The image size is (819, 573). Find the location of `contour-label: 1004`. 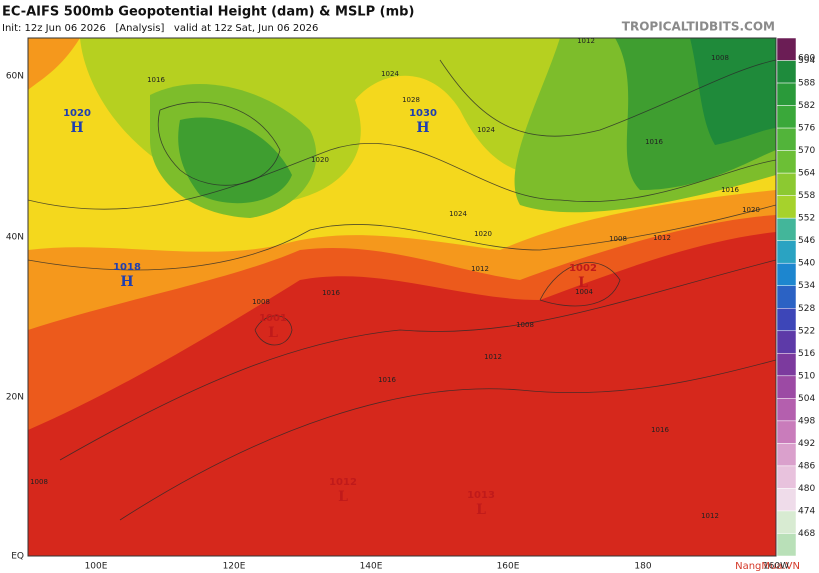

contour-label: 1004 is located at coordinates (584, 292).